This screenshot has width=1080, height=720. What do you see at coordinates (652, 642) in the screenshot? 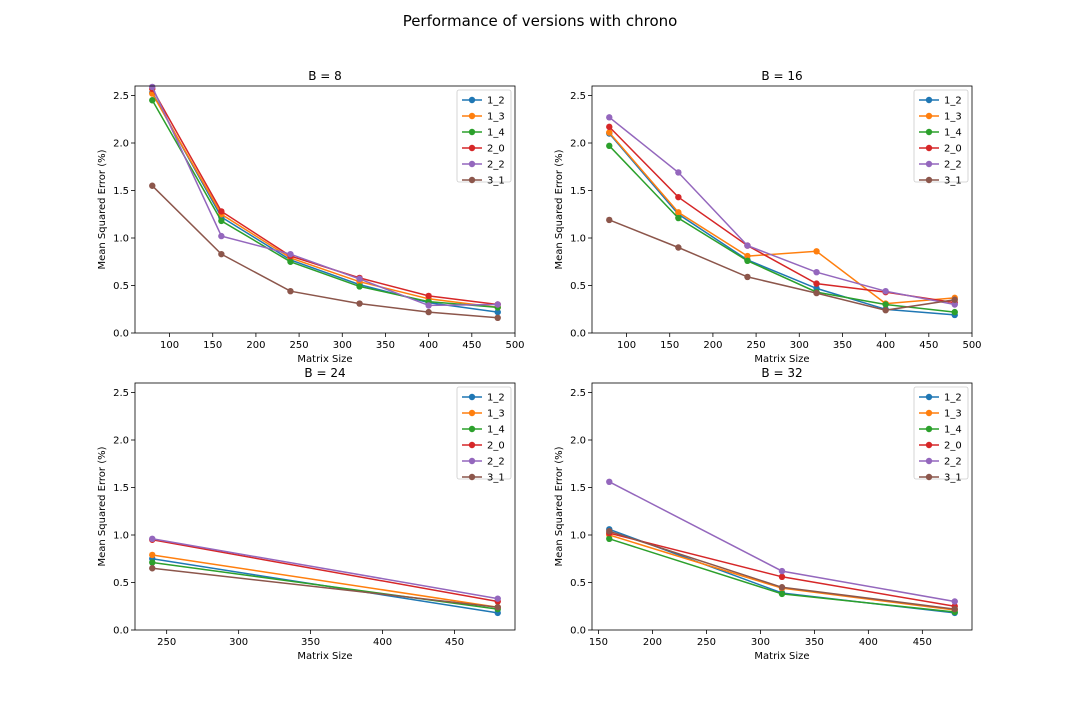
I see `x-tick-label: 200` at bounding box center [652, 642].